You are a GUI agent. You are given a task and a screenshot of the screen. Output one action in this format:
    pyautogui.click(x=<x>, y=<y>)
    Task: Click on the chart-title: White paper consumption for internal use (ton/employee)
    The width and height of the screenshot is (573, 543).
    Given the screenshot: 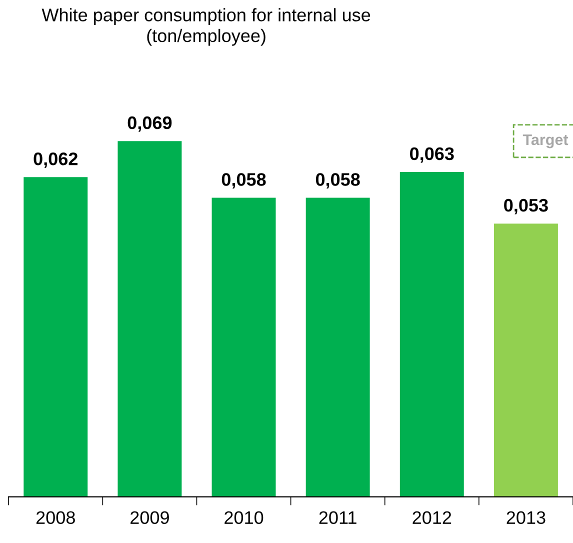 What is the action you would take?
    pyautogui.click(x=206, y=27)
    